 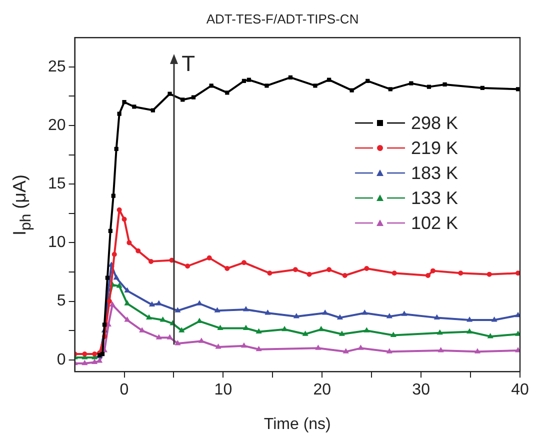 What do you see at coordinates (520, 390) in the screenshot?
I see `x-tick-label: 40` at bounding box center [520, 390].